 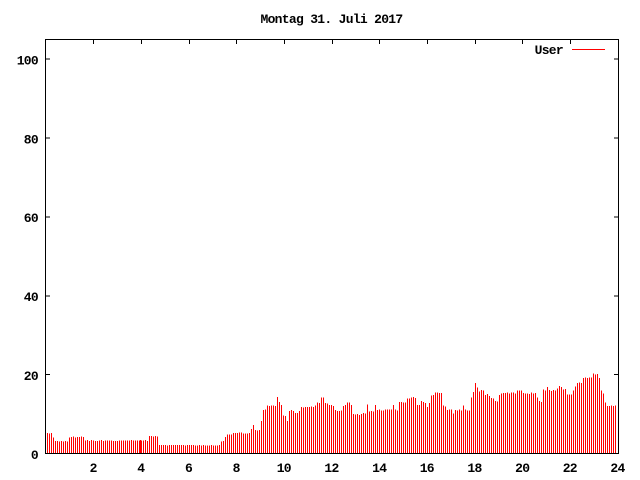 I want to click on svg-text: 40, so click(x=31, y=297).